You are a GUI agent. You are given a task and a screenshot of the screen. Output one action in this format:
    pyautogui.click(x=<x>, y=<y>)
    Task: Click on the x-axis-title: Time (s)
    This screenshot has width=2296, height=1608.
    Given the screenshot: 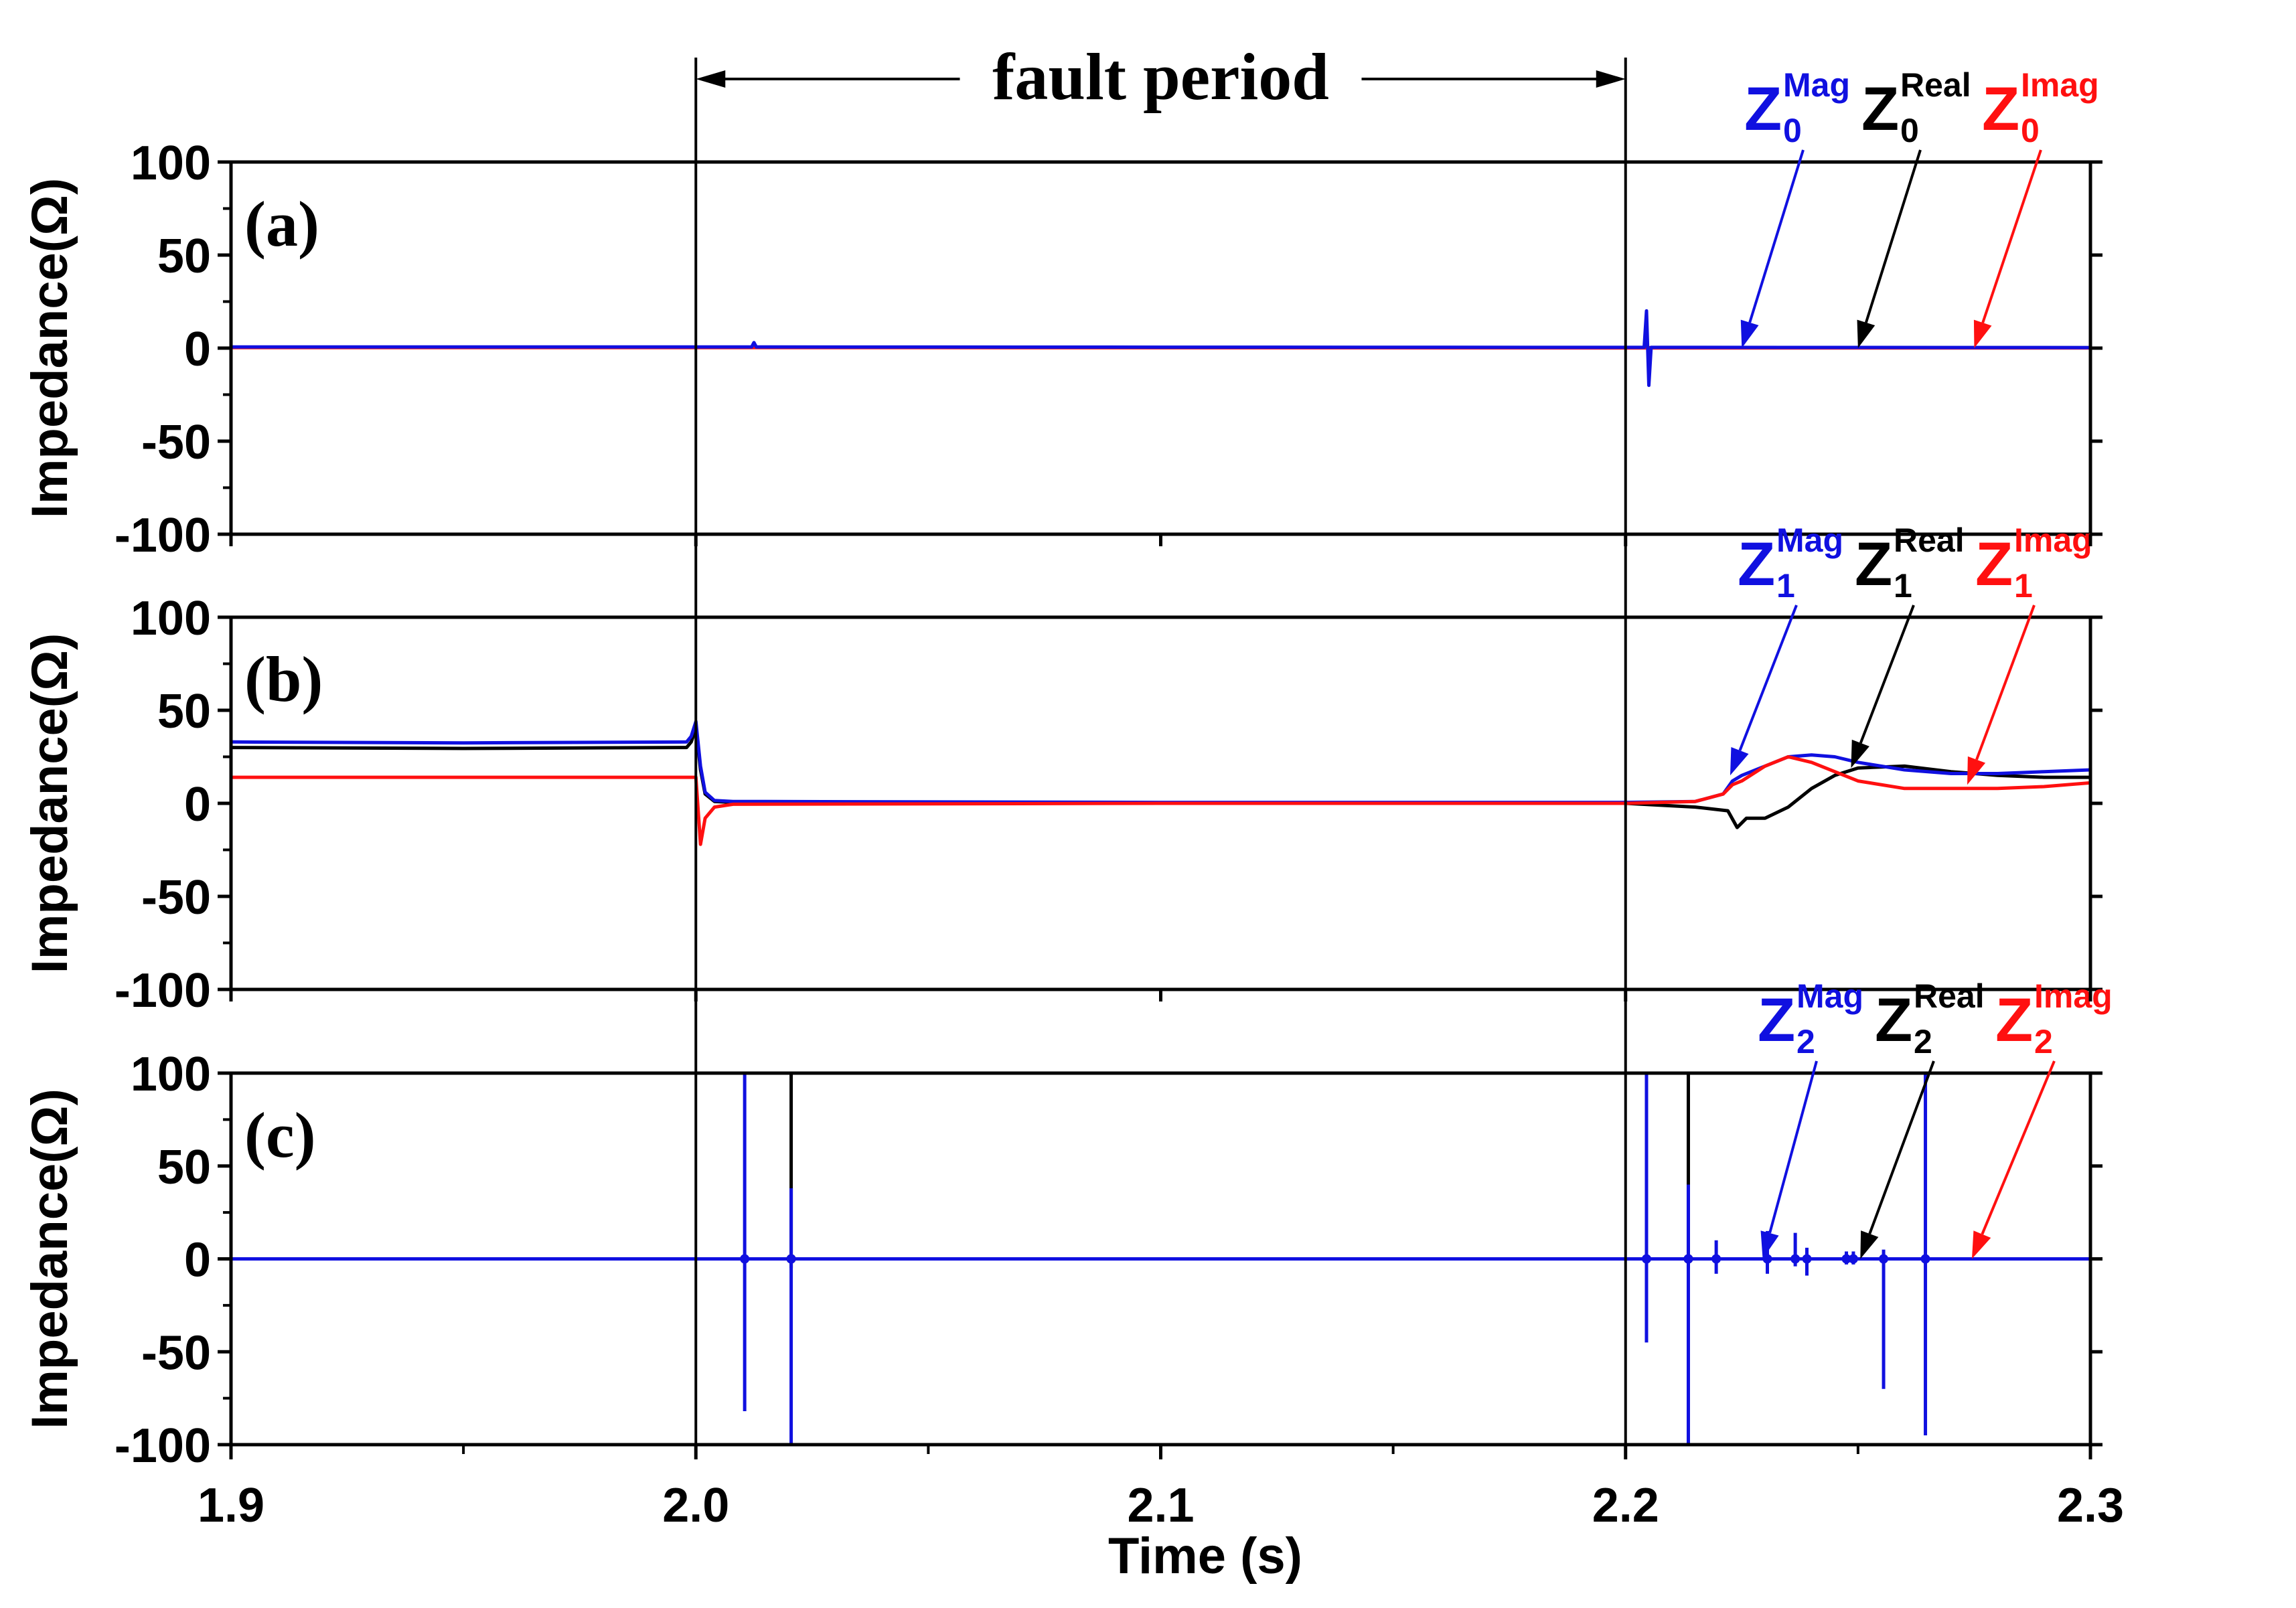 What is the action you would take?
    pyautogui.click(x=1205, y=1556)
    